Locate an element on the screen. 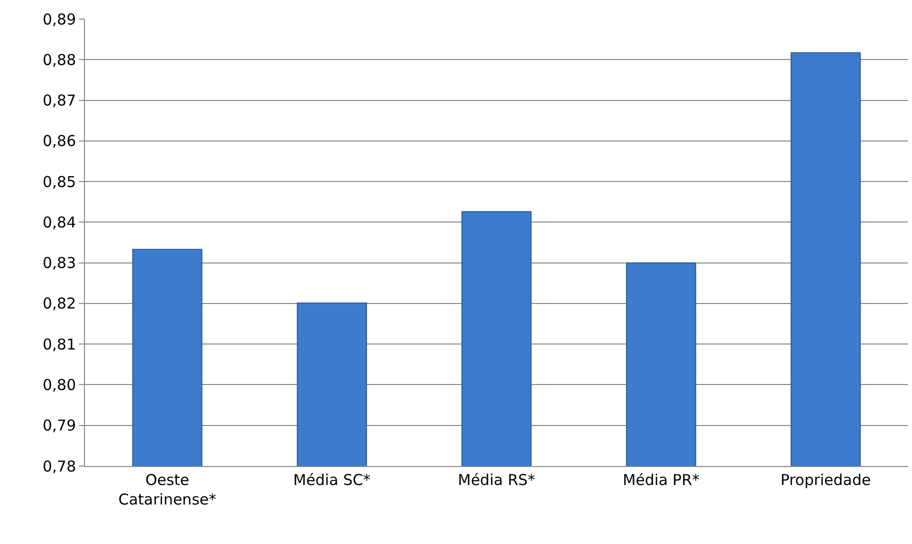  y-tick-label: 0,85 is located at coordinates (59, 181).